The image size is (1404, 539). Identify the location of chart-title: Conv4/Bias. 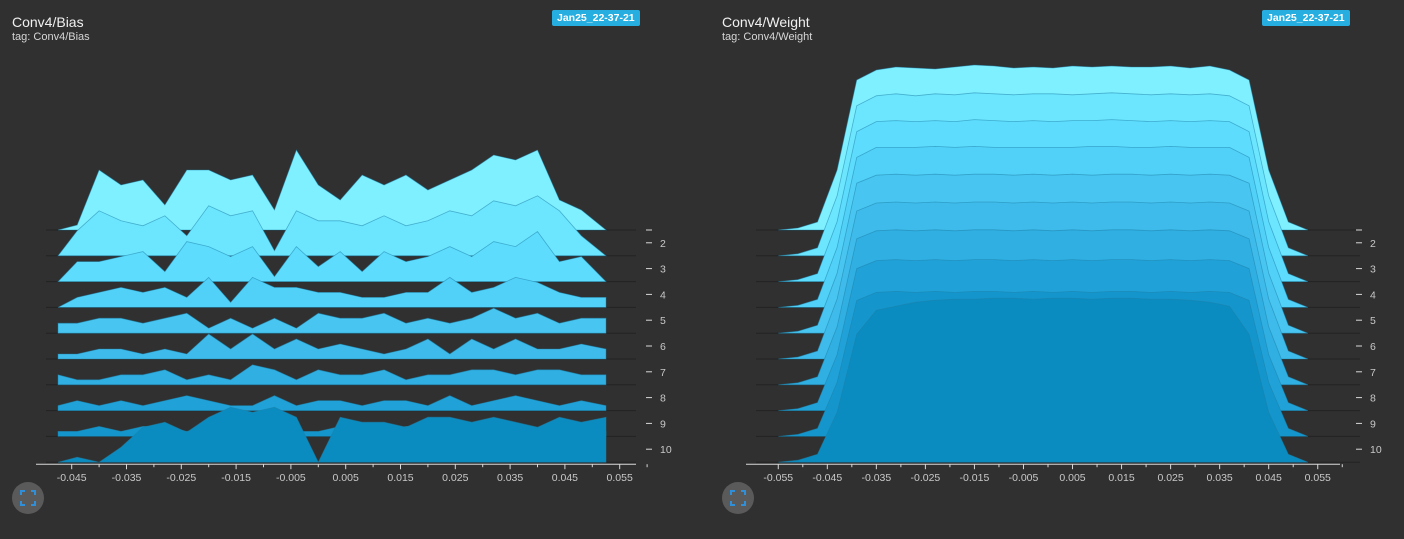
(48, 22).